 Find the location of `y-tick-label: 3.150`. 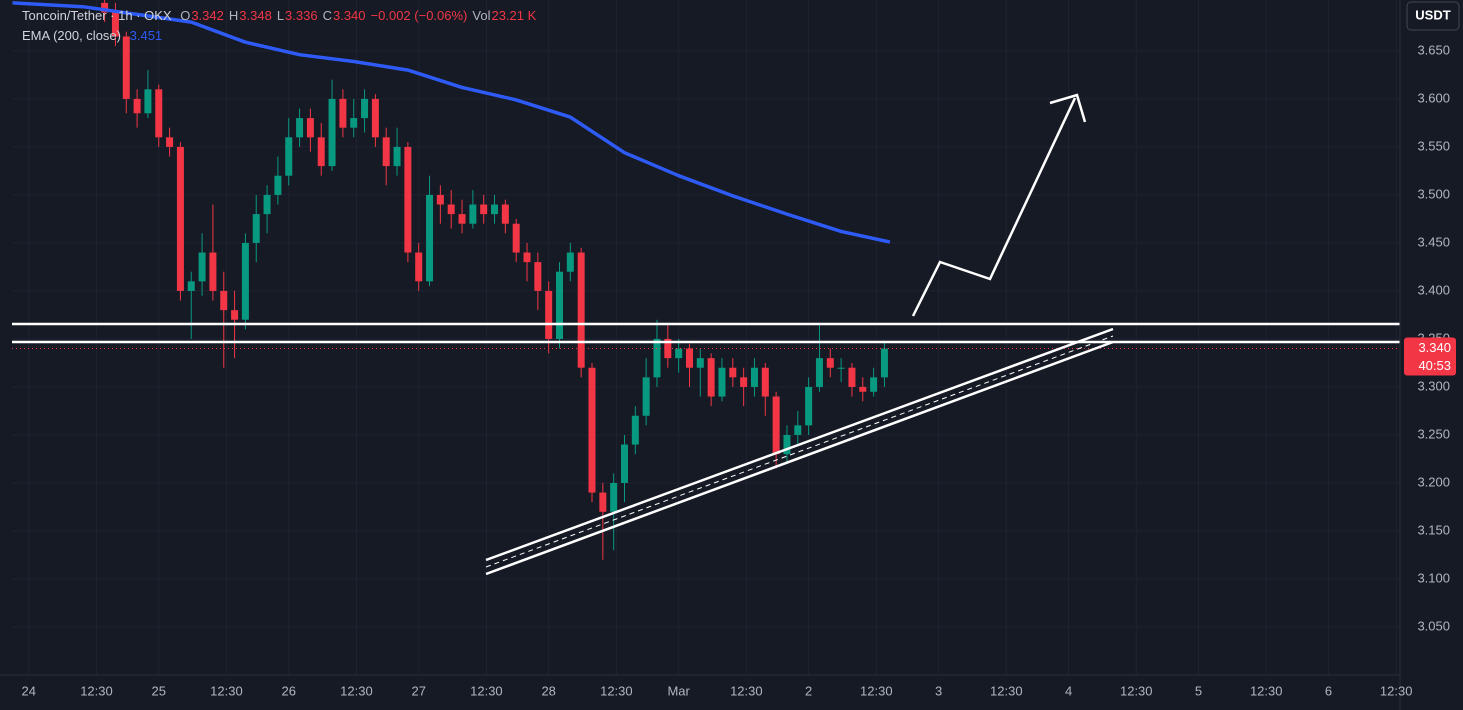

y-tick-label: 3.150 is located at coordinates (1433, 529).